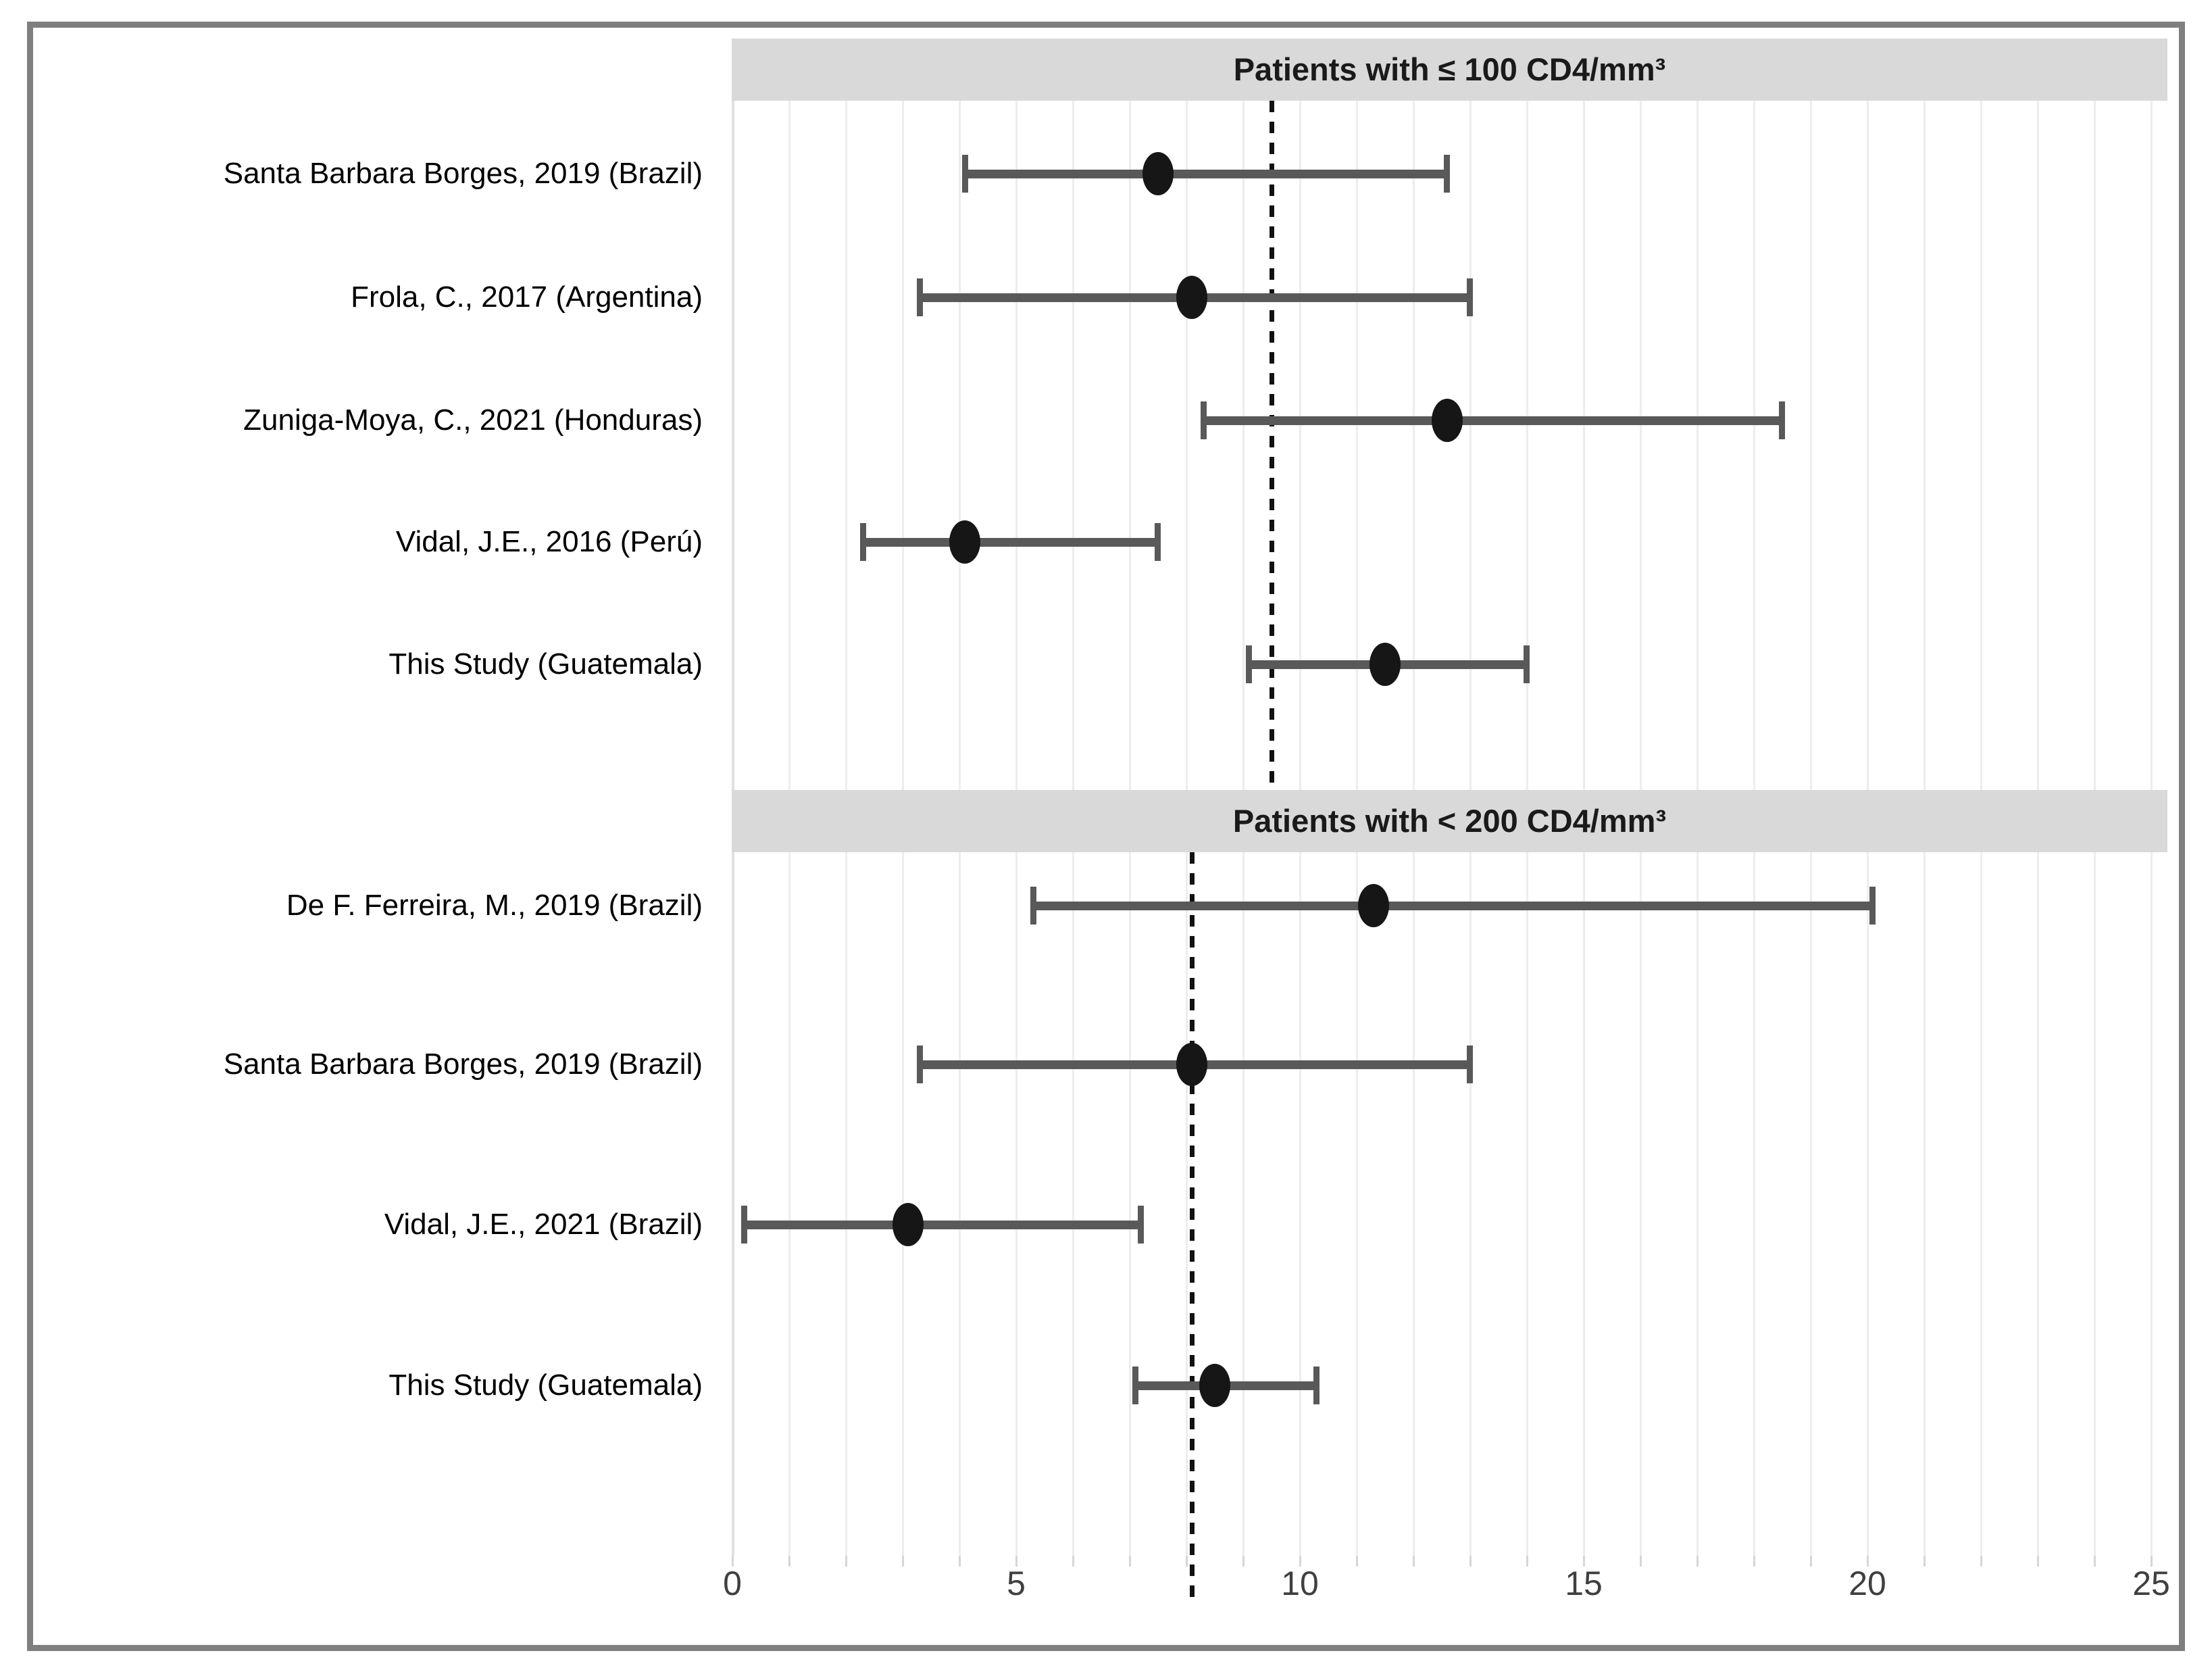 The height and width of the screenshot is (1674, 2212). Describe the element at coordinates (543, 1224) in the screenshot. I see `study-label: Vidal, J.E., 2021 (Brazil)` at that location.